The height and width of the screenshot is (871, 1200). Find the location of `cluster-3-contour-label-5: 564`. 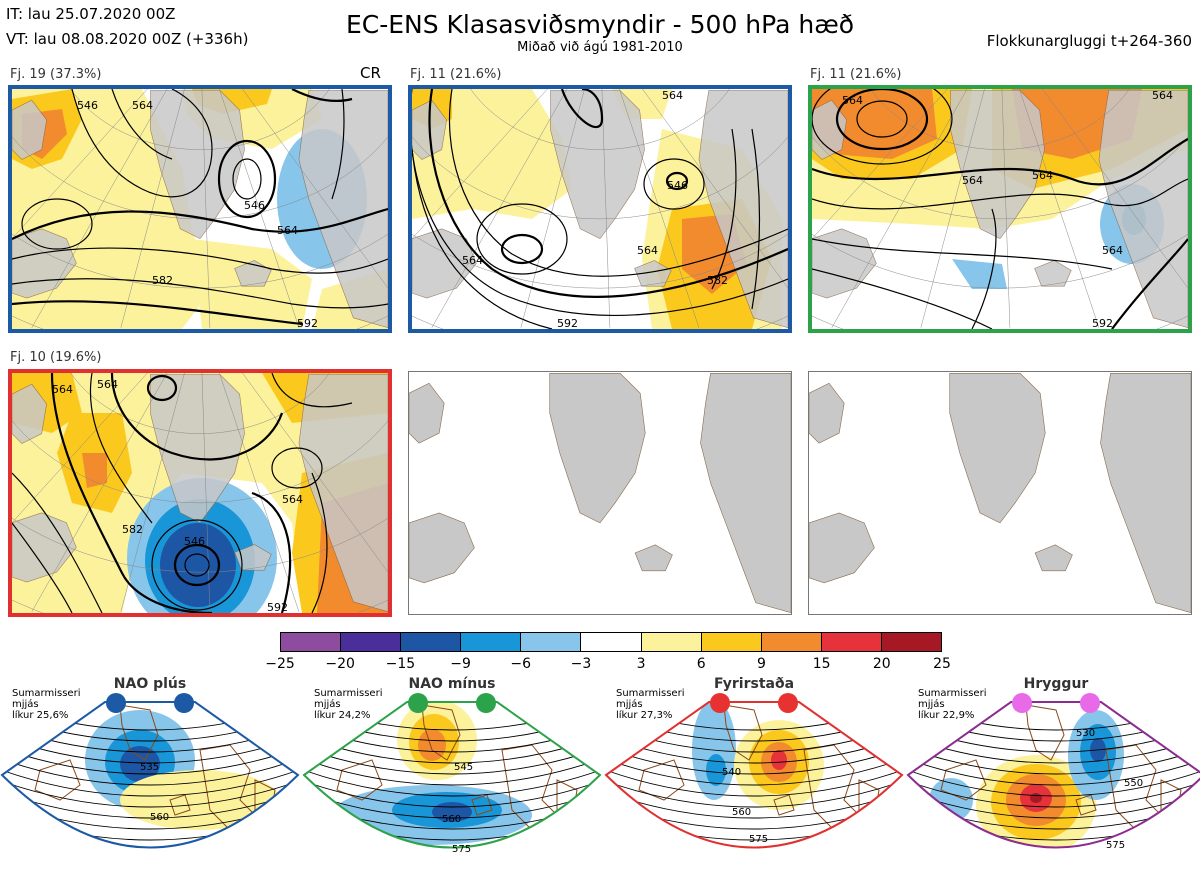

cluster-3-contour-label-5: 564 is located at coordinates (1162, 95).